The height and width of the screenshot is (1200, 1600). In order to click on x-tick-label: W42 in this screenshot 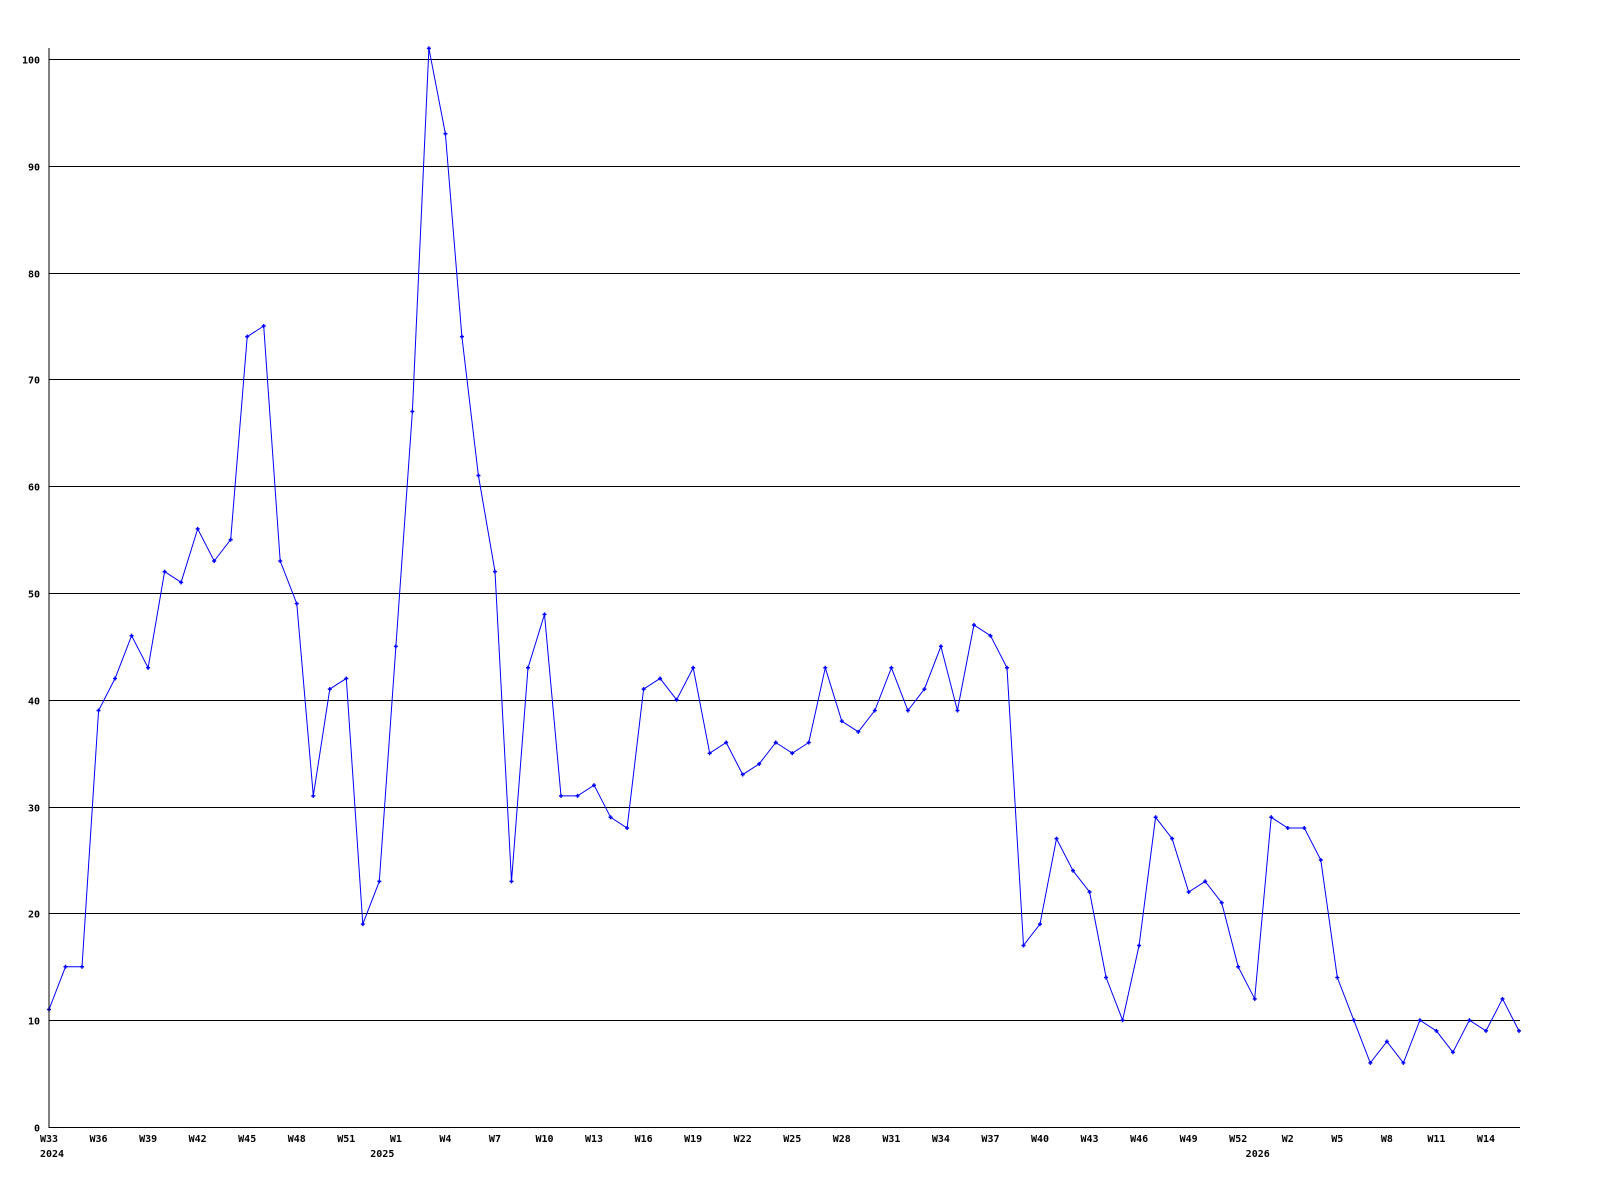, I will do `click(198, 1139)`.